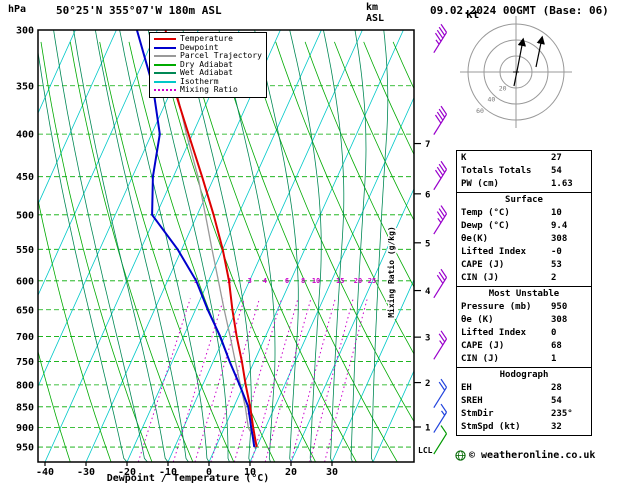 The height and width of the screenshot is (486, 629). What do you see at coordinates (391, 272) in the screenshot?
I see `mixing-ratio-axis-label: Mixing Ratio (g/kg)` at bounding box center [391, 272].